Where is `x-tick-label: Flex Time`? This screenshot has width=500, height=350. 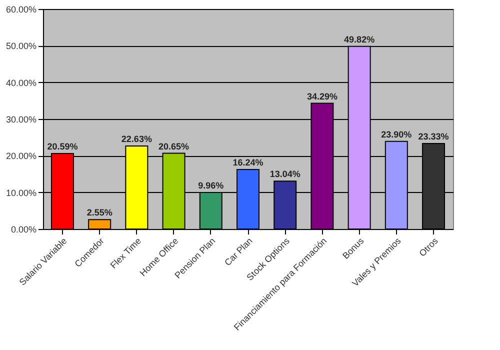
x-tick-label: Flex Time is located at coordinates (126, 253).